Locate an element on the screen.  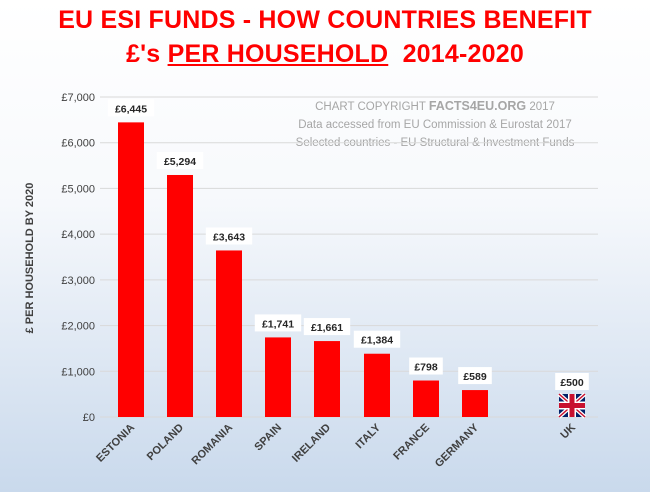
x-tick-label: SPAIN is located at coordinates (268, 438).